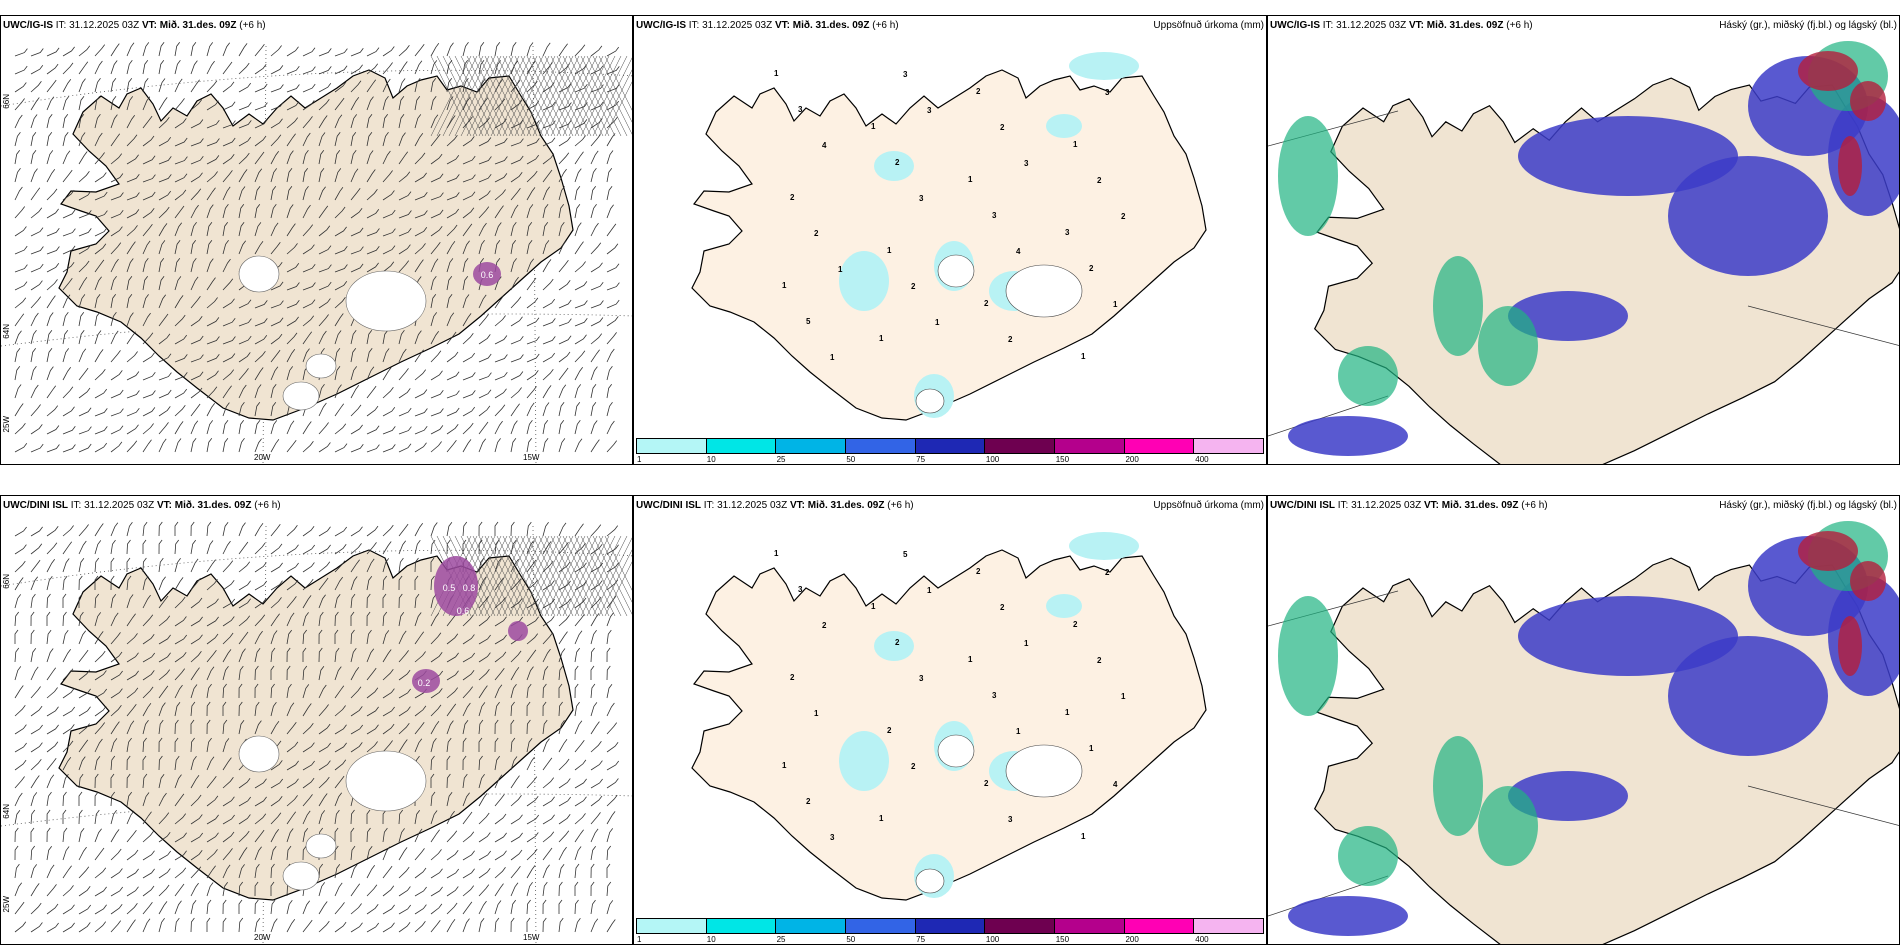 Image resolution: width=1900 pixels, height=950 pixels. What do you see at coordinates (531, 457) in the screenshot?
I see `lon-label: 15W` at bounding box center [531, 457].